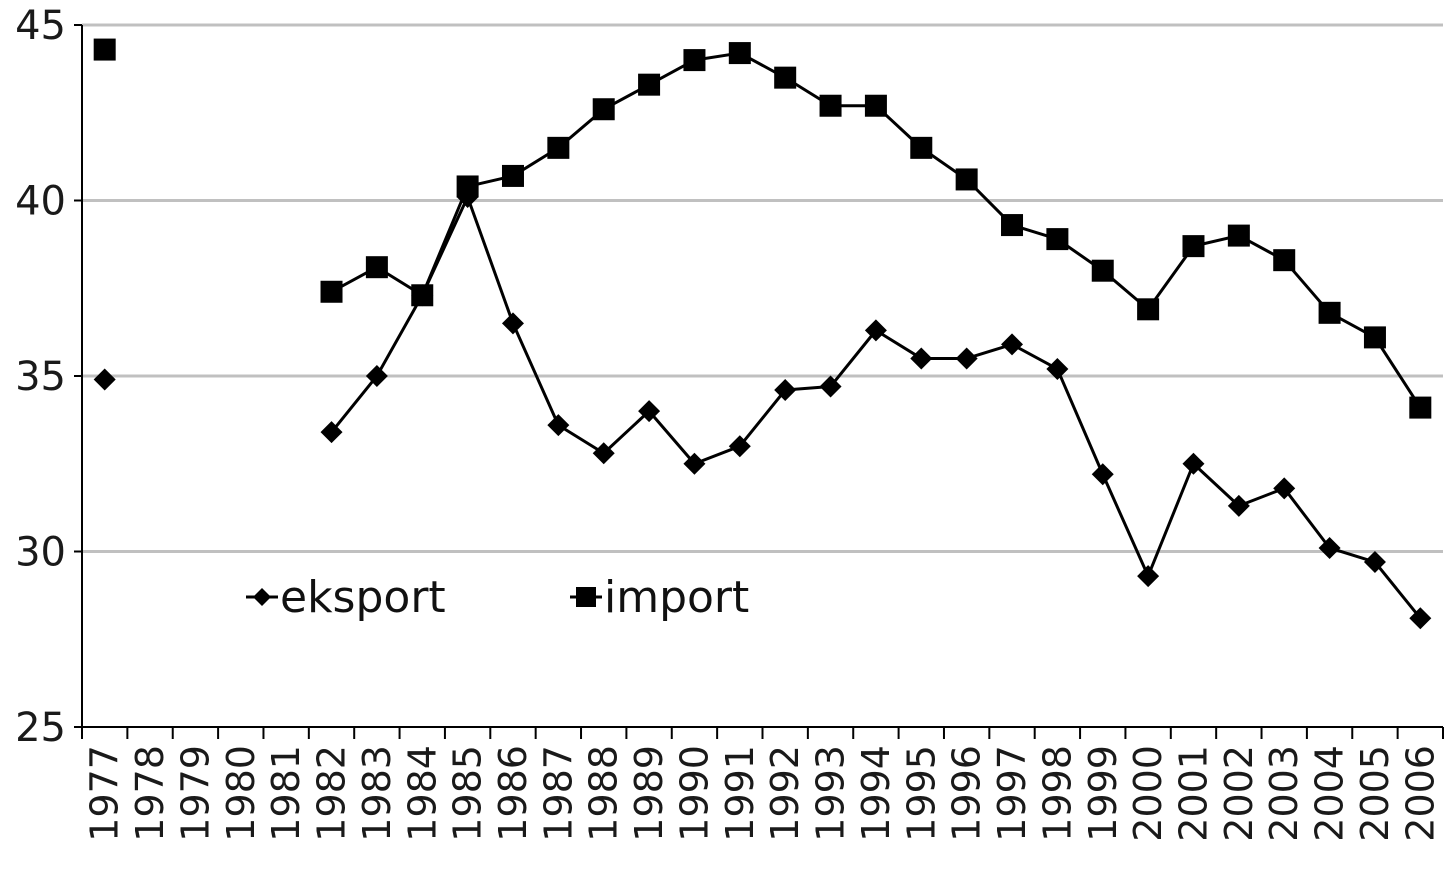 The height and width of the screenshot is (881, 1445). What do you see at coordinates (422, 793) in the screenshot?
I see `x-tick-label: 1984` at bounding box center [422, 793].